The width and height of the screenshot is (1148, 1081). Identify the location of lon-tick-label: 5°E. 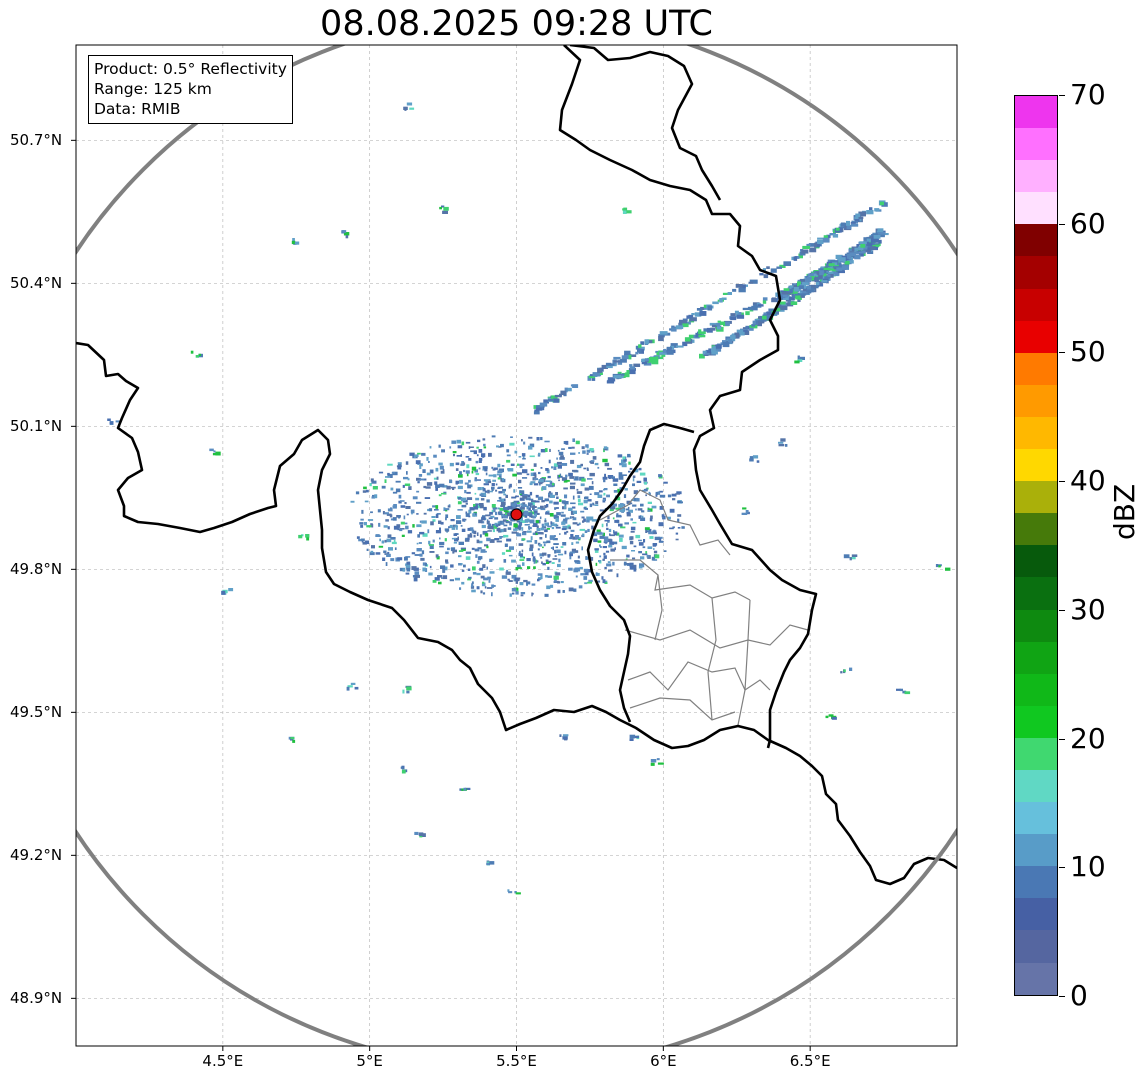
(369, 1061).